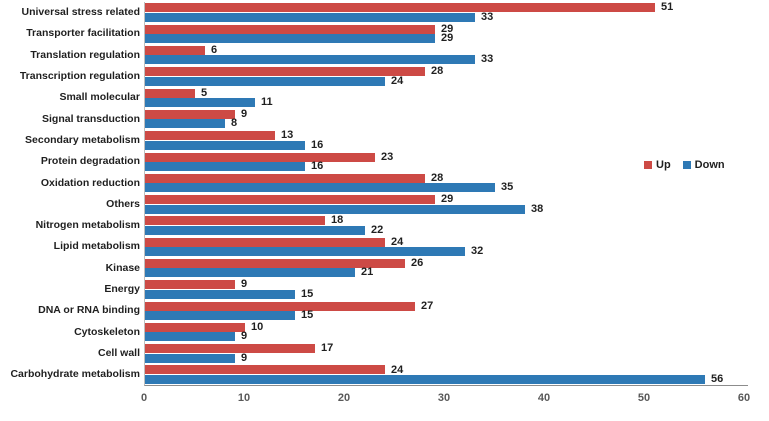  Describe the element at coordinates (123, 203) in the screenshot. I see `category-label: Others` at that location.